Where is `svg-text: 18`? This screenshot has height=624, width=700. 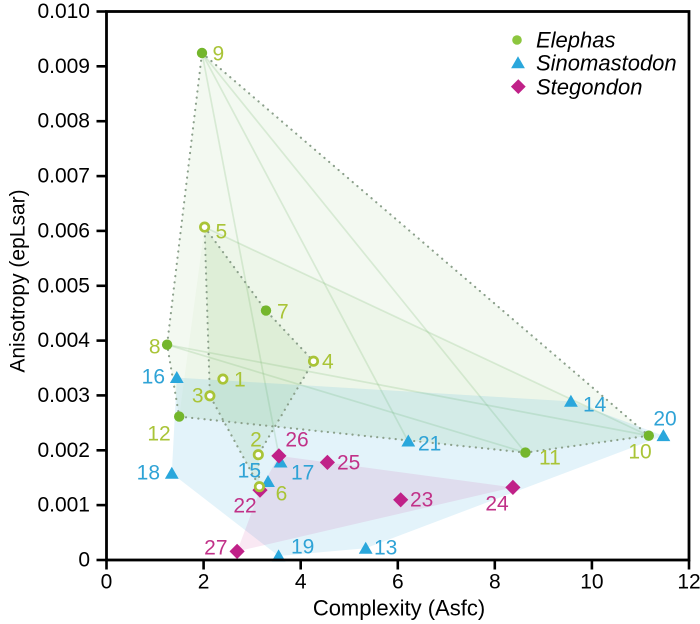 svg-text: 18 is located at coordinates (148, 473).